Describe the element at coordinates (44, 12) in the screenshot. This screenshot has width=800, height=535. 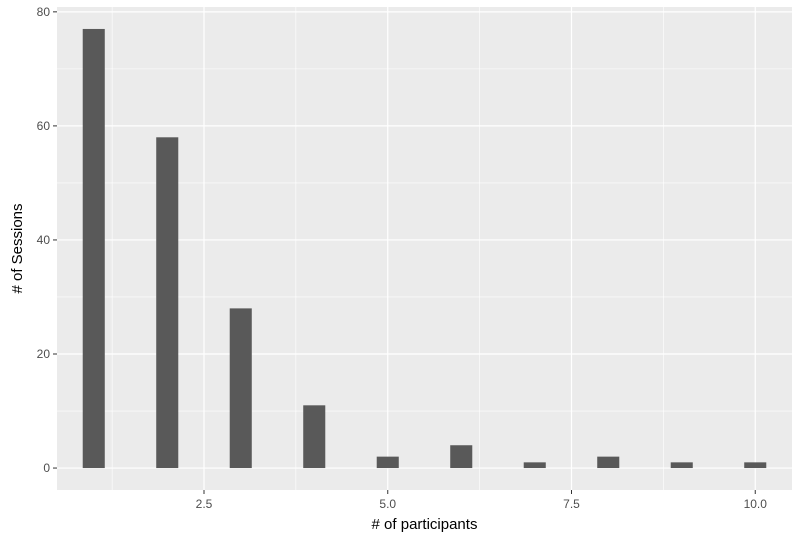
I see `y-tick-label: 80` at that location.